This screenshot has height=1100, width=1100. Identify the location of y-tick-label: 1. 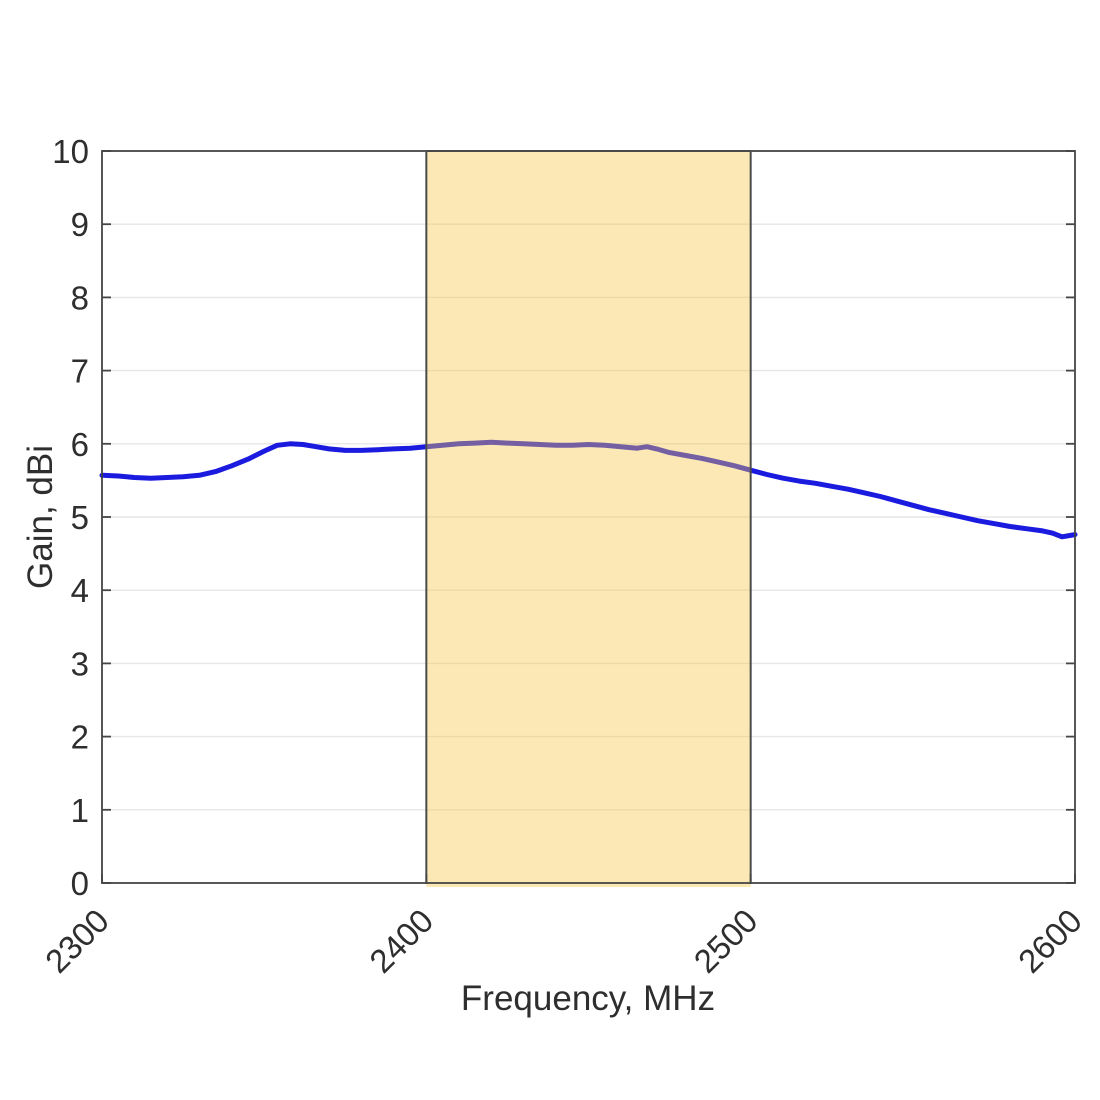
(80, 810).